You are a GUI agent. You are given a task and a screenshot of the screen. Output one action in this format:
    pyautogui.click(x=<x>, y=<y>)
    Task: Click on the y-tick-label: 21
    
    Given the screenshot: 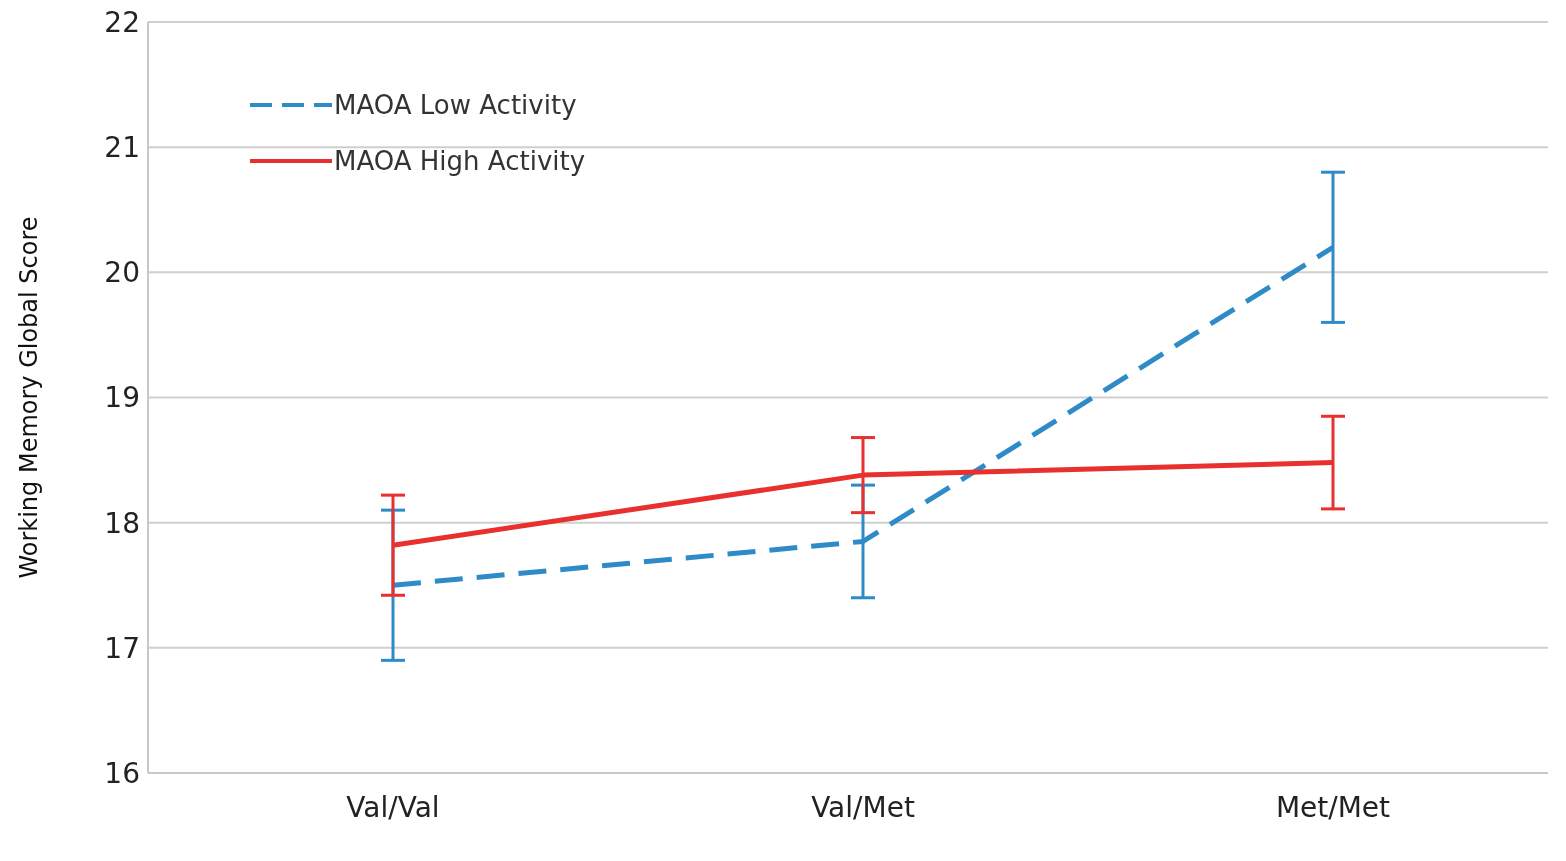 What is the action you would take?
    pyautogui.click(x=122, y=148)
    